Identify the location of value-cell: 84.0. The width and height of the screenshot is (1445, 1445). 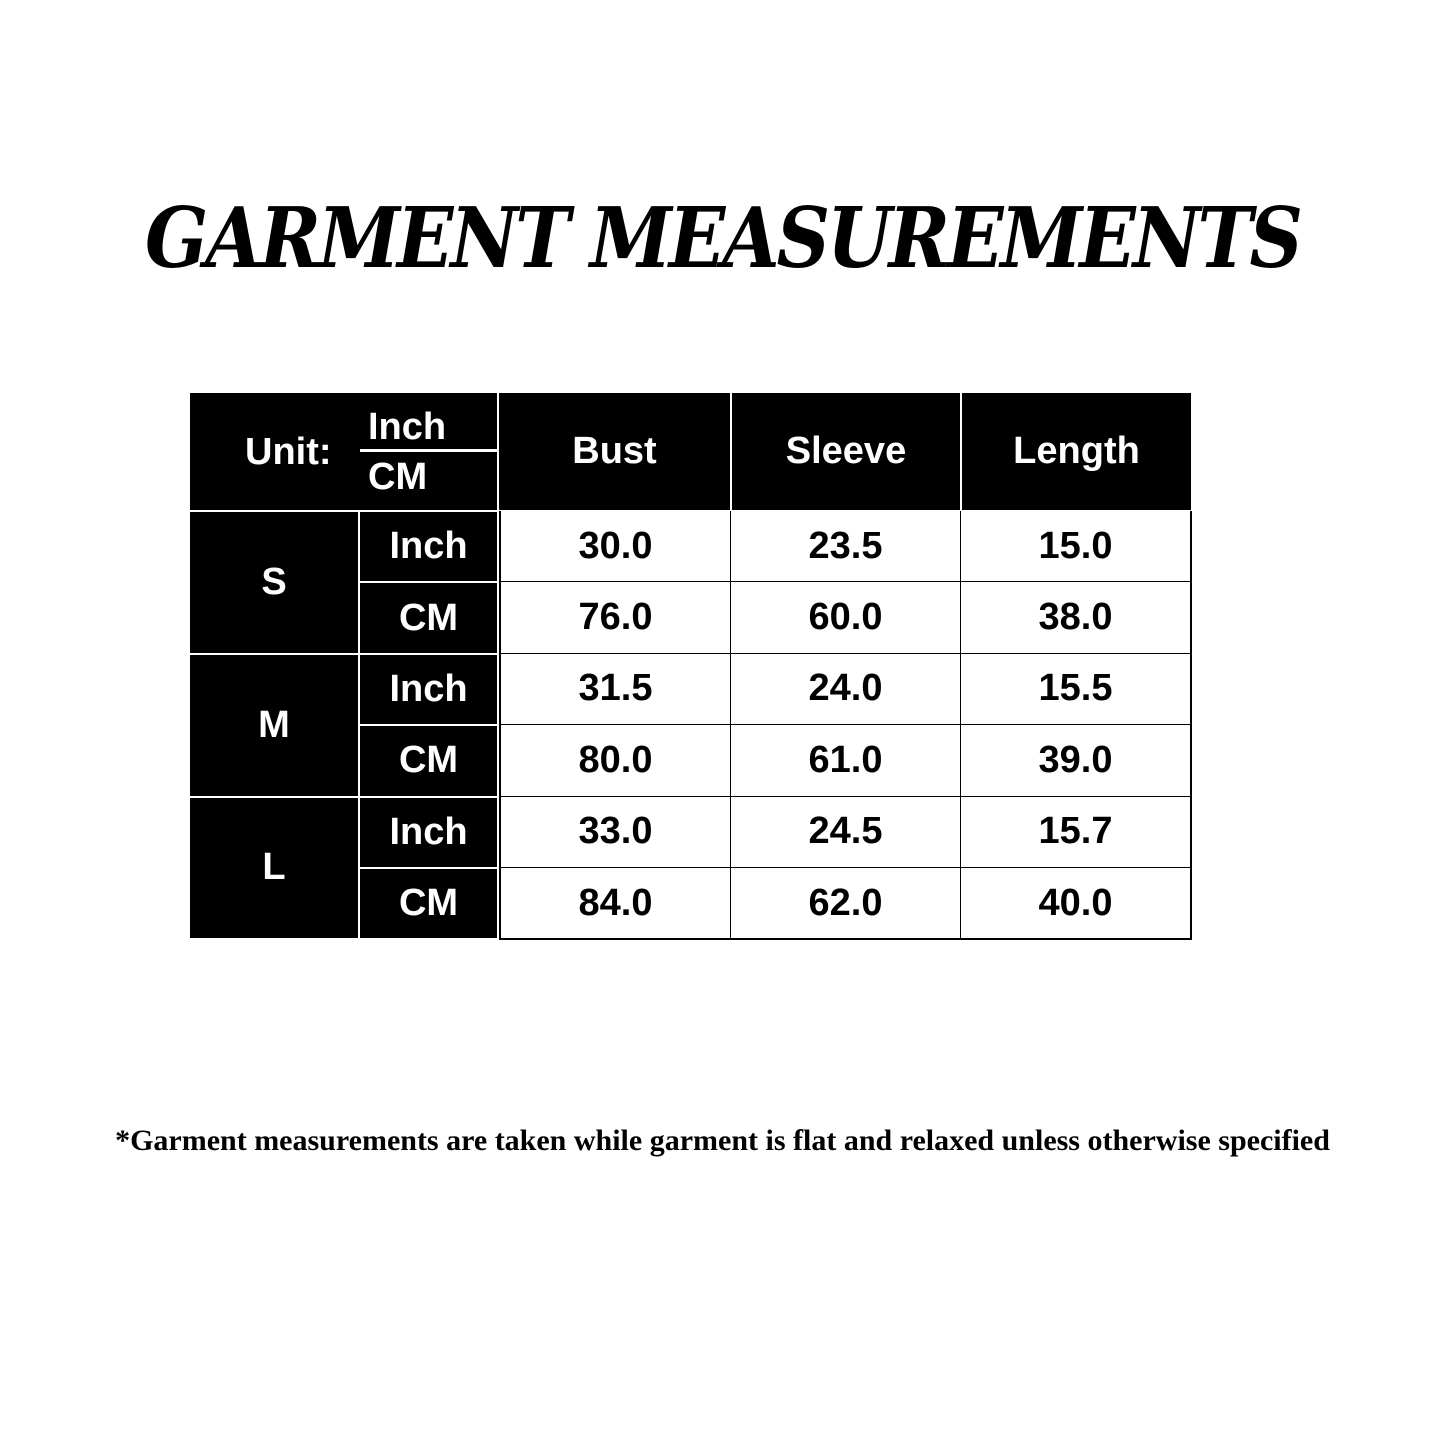
(615, 904).